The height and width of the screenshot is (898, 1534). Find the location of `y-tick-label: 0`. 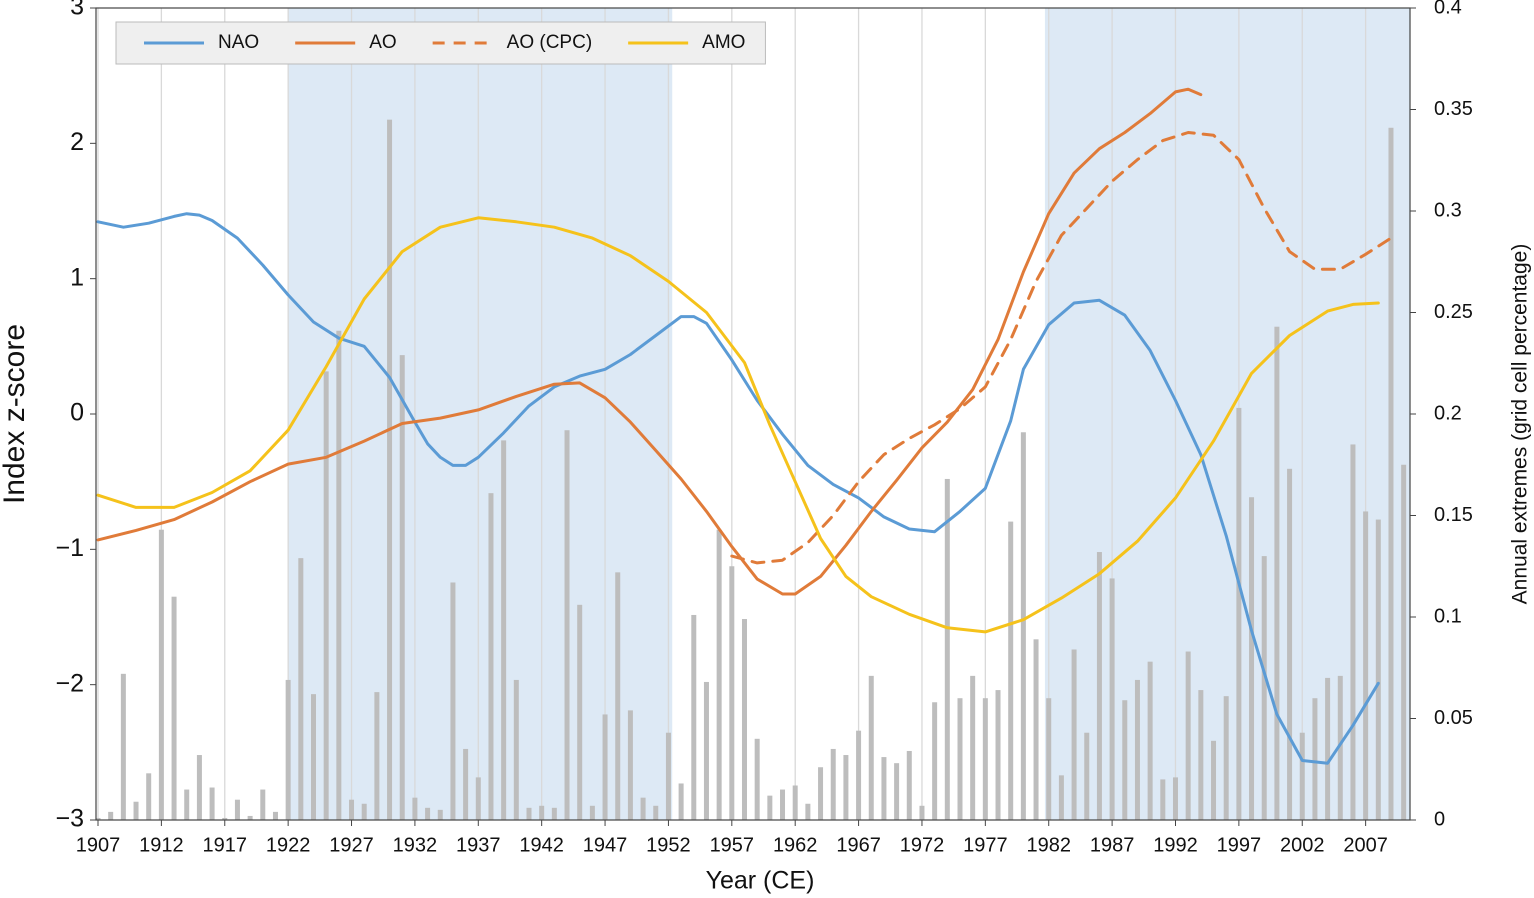

y-tick-label: 0 is located at coordinates (77, 413).